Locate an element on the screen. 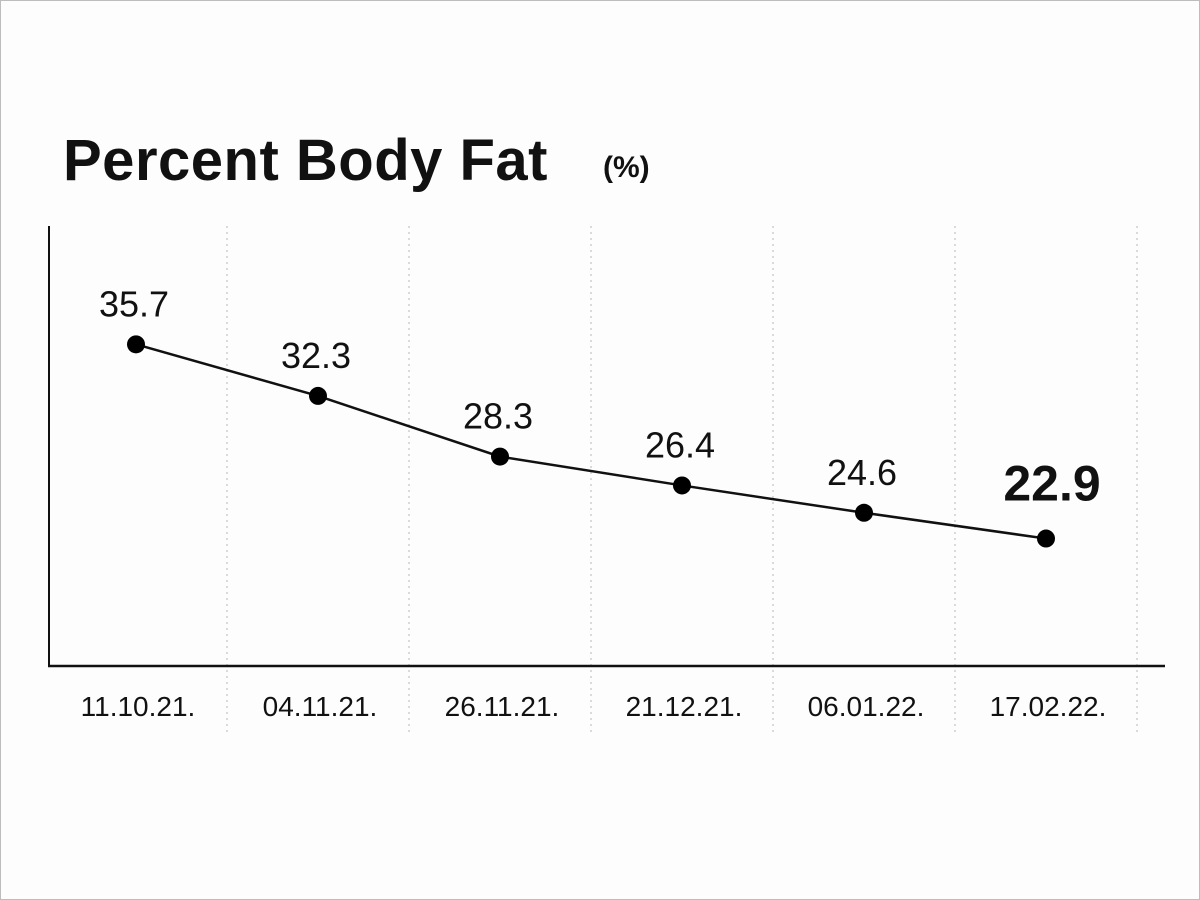  x-tick-label: 06.01.22. is located at coordinates (866, 706).